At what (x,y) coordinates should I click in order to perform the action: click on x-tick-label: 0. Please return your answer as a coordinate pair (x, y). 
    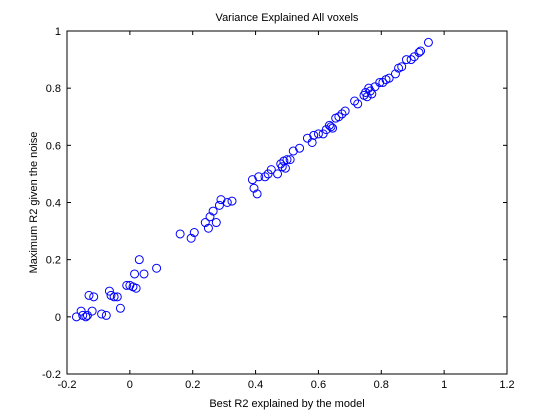
    Looking at the image, I should click on (130, 385).